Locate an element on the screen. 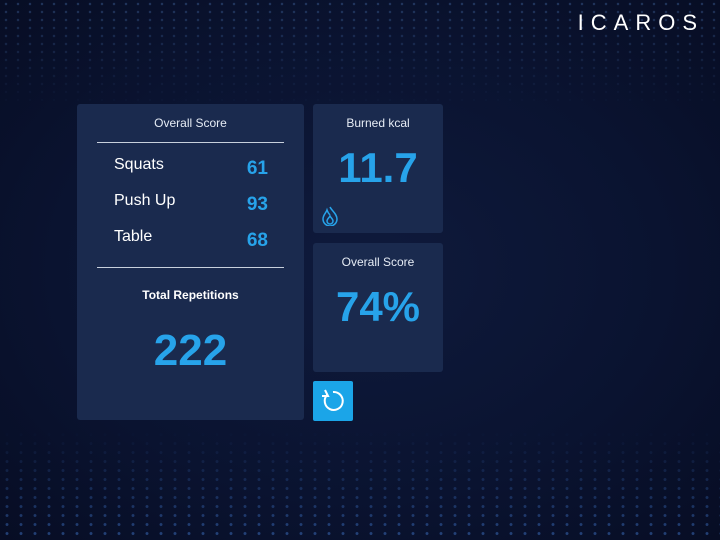 The width and height of the screenshot is (720, 540). card-value: 74% is located at coordinates (378, 306).